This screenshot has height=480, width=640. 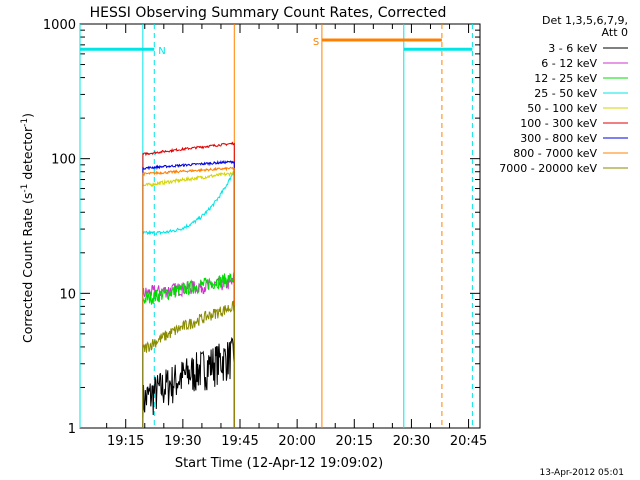 What do you see at coordinates (59, 25) in the screenshot?
I see `y-tick-label: 1000` at bounding box center [59, 25].